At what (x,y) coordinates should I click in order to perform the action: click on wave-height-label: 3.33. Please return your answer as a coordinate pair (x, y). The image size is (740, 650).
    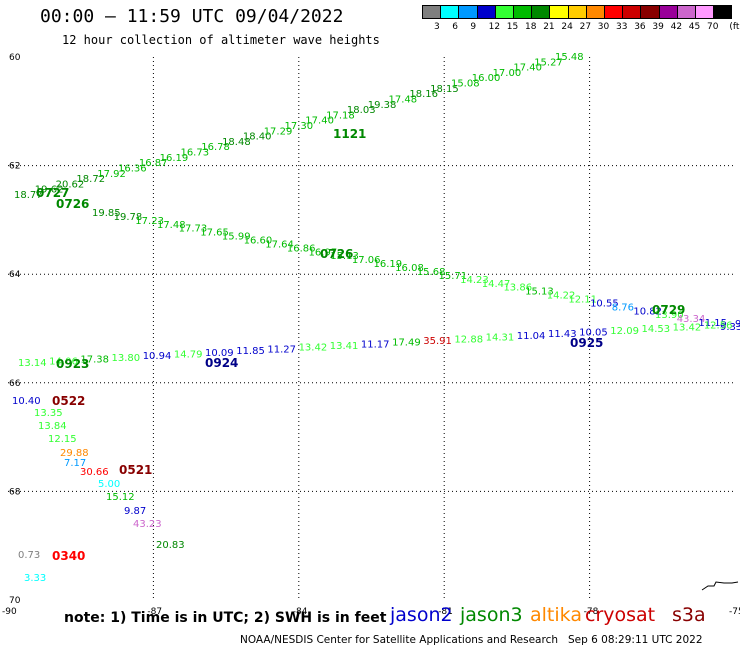
    Looking at the image, I should click on (35, 578).